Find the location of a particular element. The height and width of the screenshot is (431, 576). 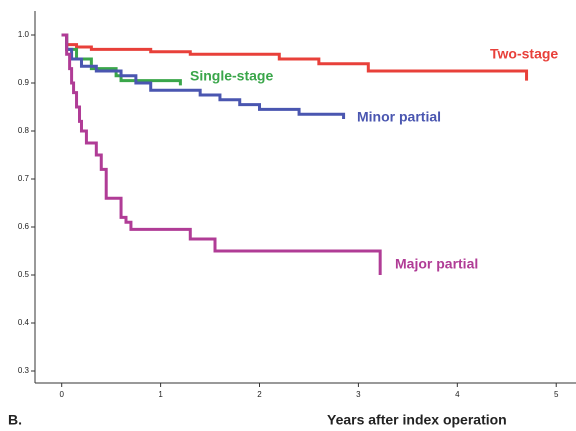

y-tick-label: 0.3 is located at coordinates (24, 370).